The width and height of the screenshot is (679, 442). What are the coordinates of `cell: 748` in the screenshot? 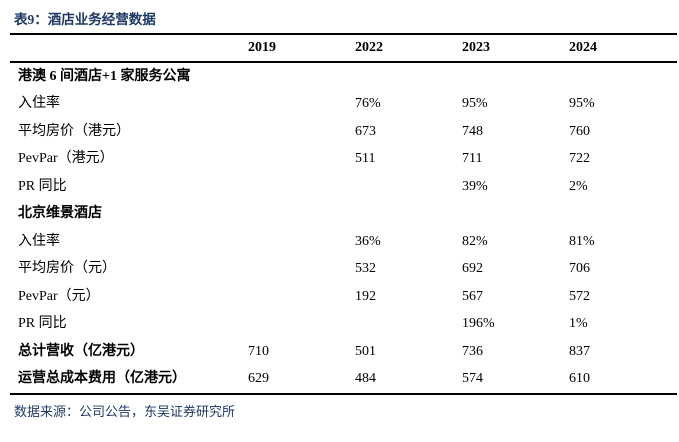 It's located at (472, 131).